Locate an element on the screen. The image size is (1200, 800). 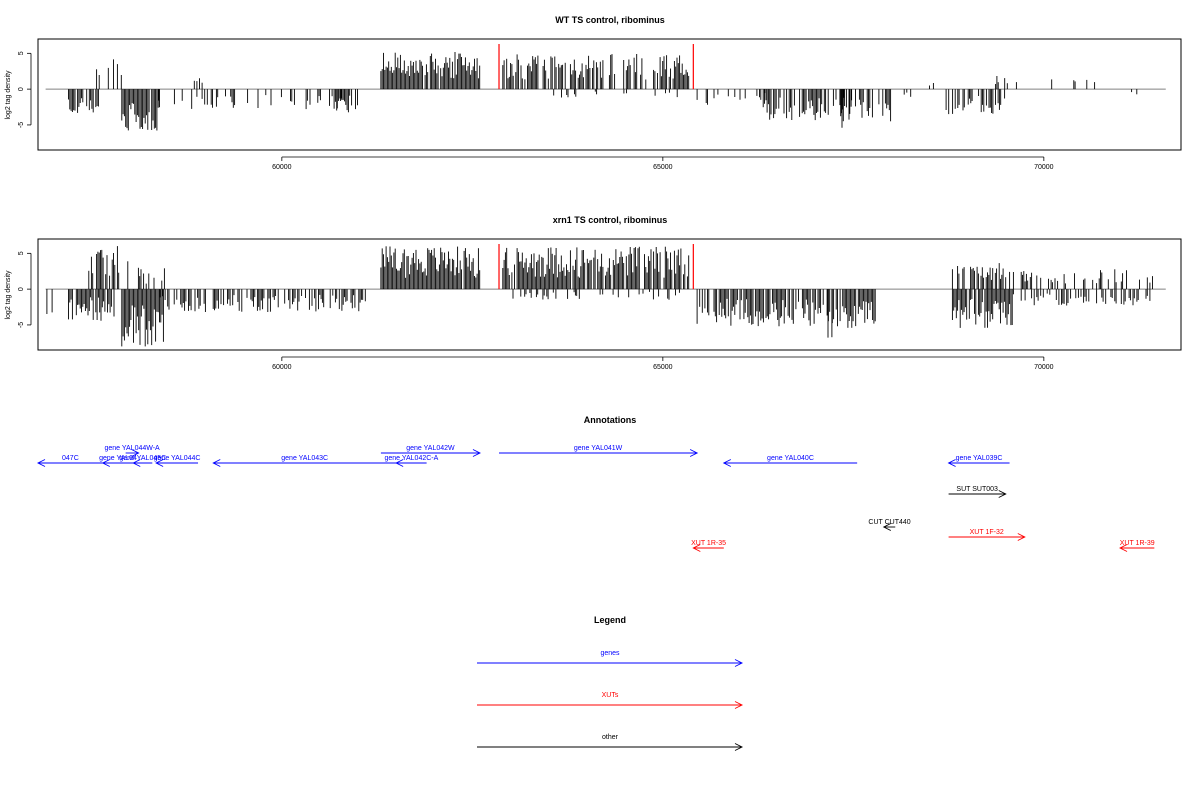
feature-arrow: gene YAL039C is located at coordinates (978, 461).